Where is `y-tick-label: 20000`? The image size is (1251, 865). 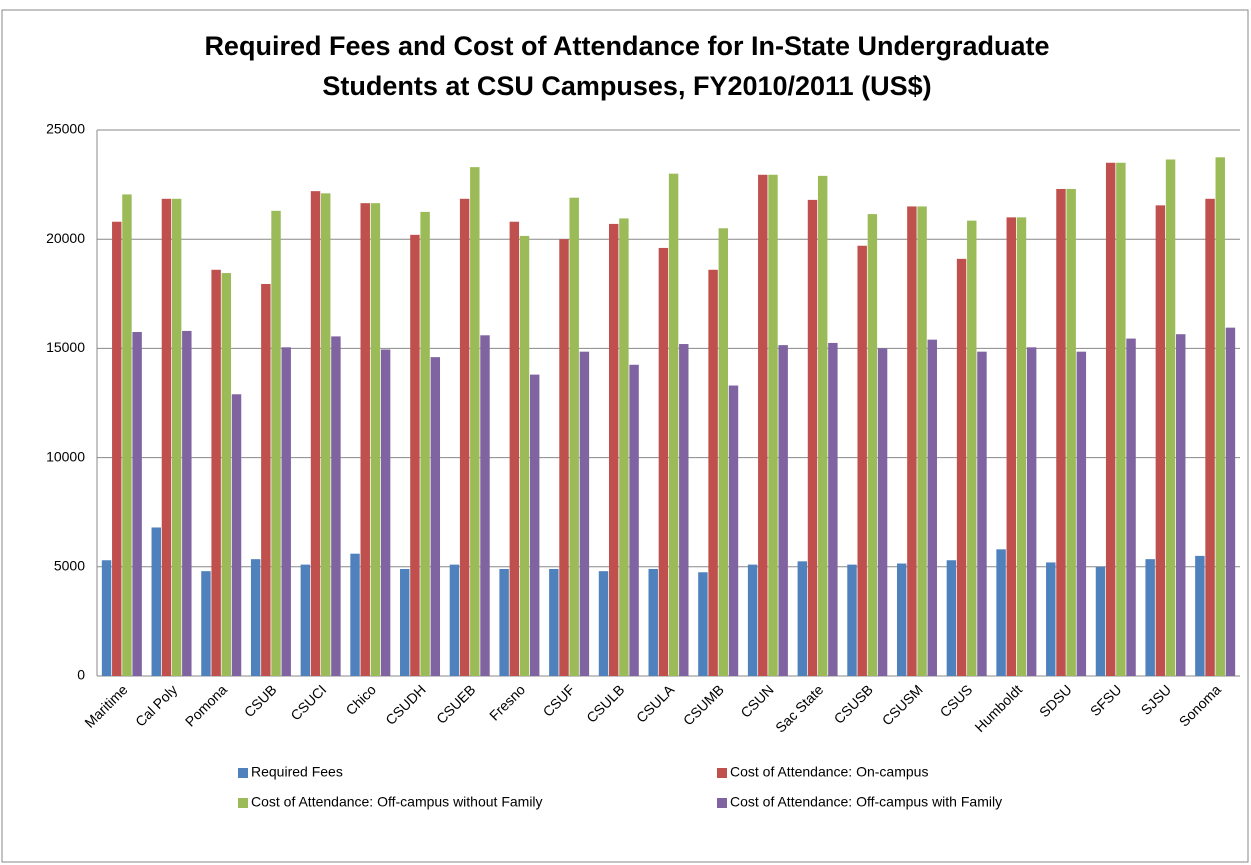 y-tick-label: 20000 is located at coordinates (65, 238).